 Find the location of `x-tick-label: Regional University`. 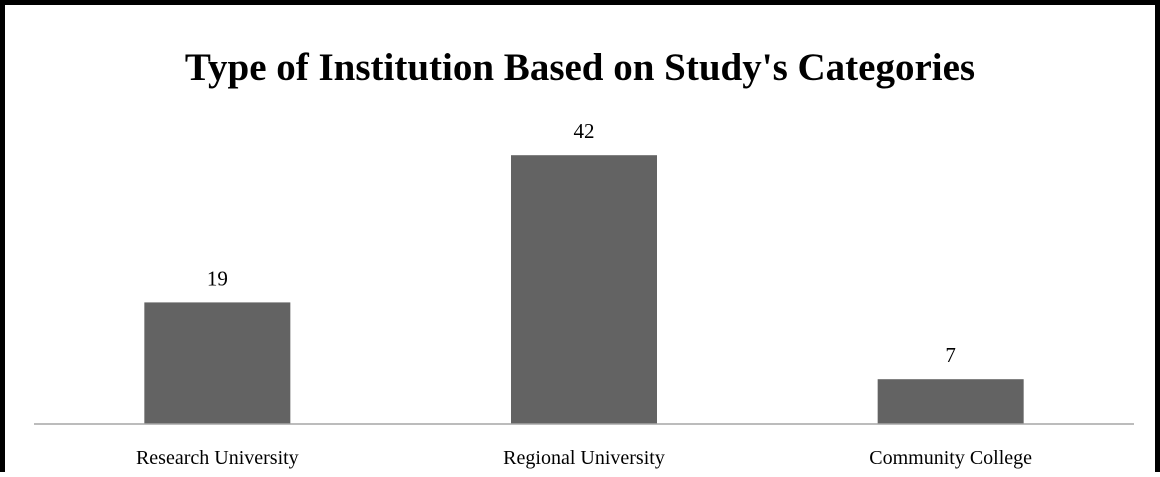

x-tick-label: Regional University is located at coordinates (584, 458).